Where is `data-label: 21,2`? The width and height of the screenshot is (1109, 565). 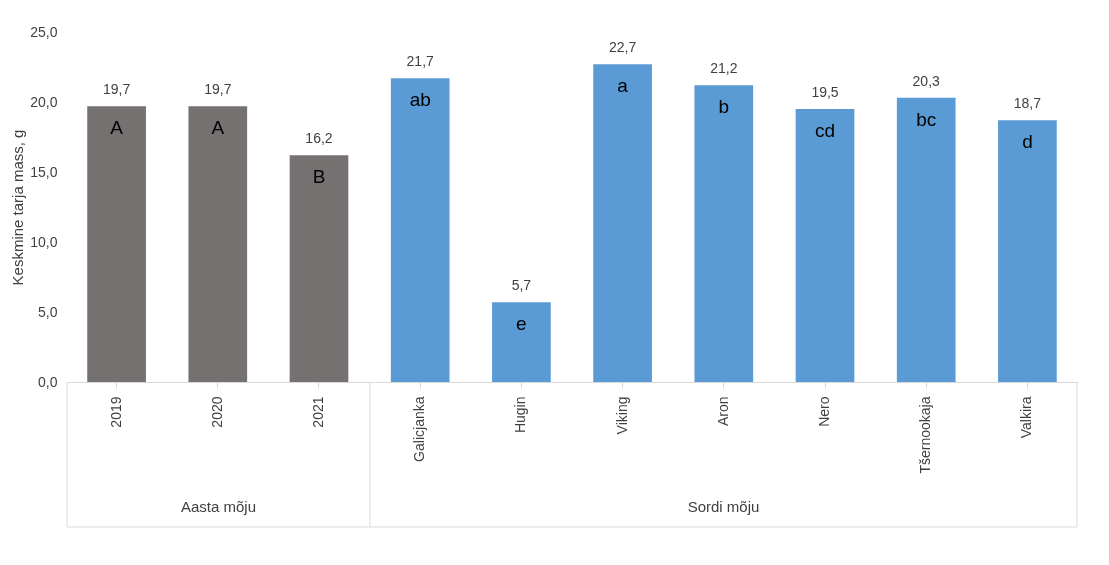
data-label: 21,2 is located at coordinates (724, 68).